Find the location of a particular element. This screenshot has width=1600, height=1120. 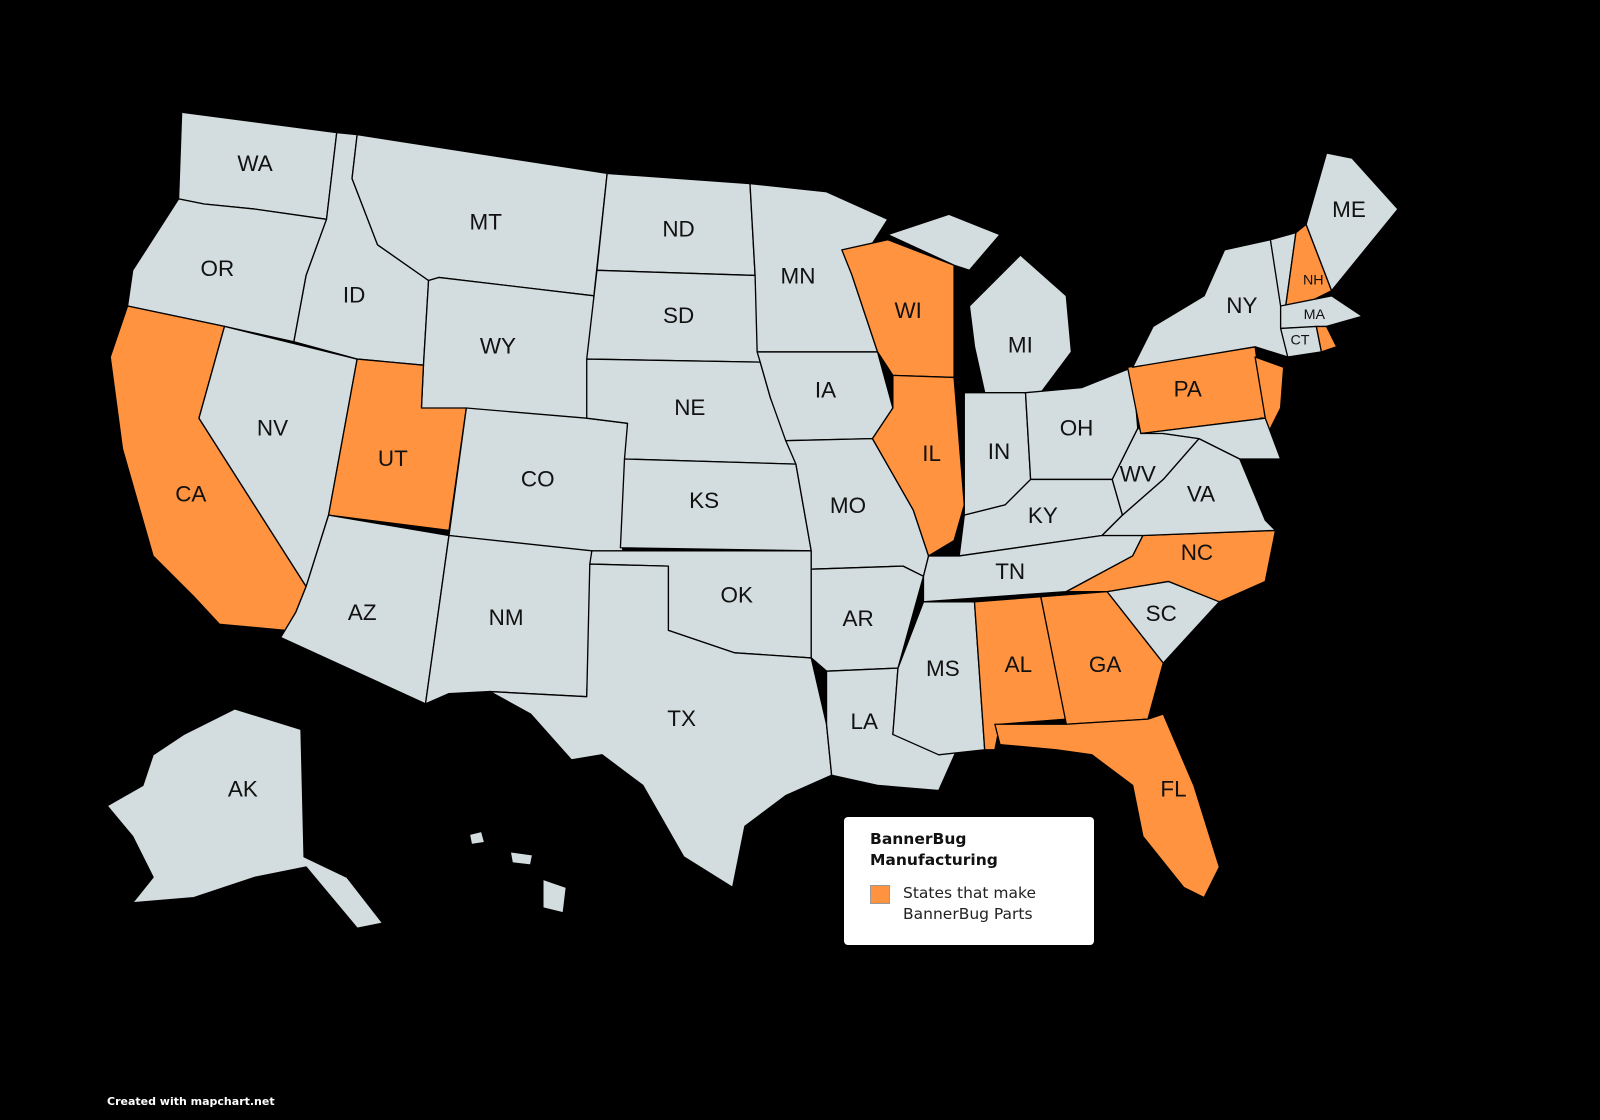

state-md is located at coordinates (1211, 438).